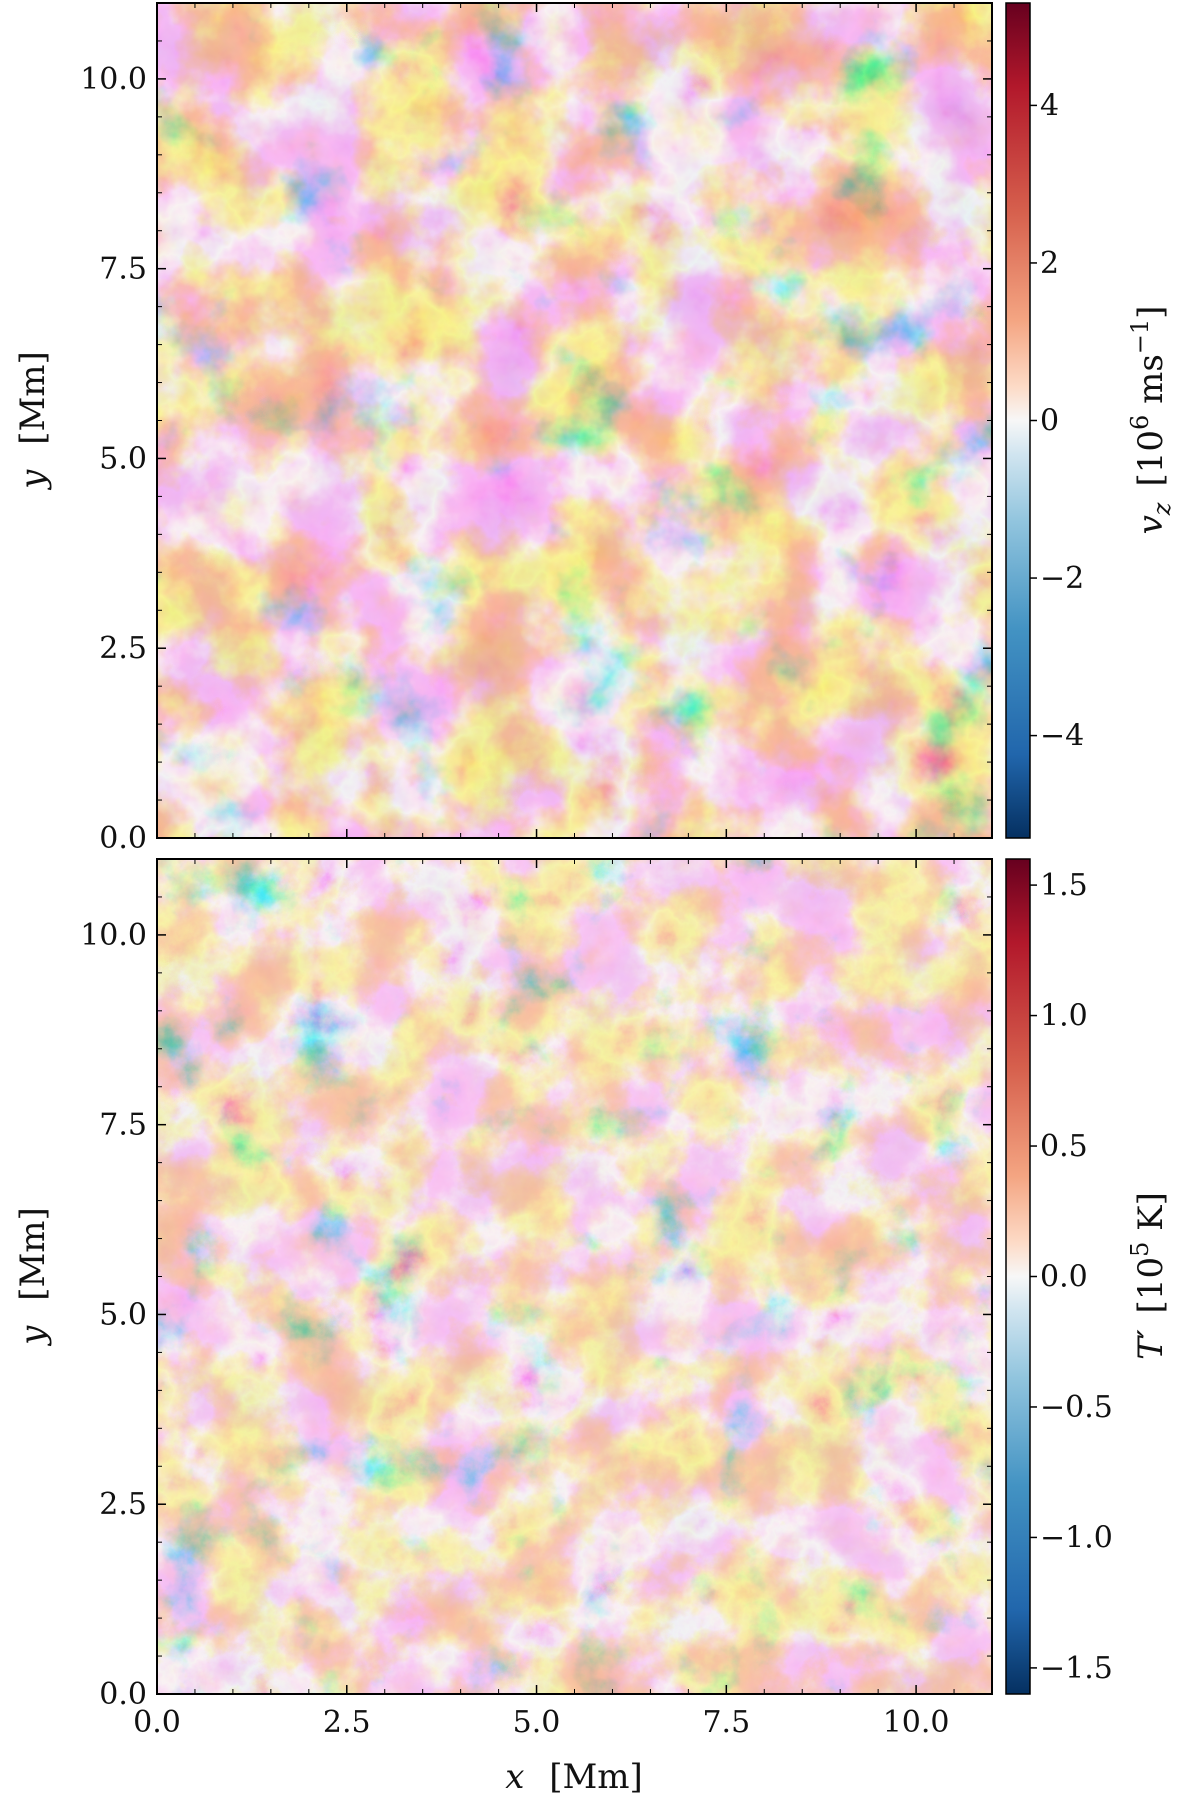 Image resolution: width=1200 pixels, height=1795 pixels. What do you see at coordinates (1151, 1344) in the screenshot?
I see `bottom-colorbar-var: T′` at bounding box center [1151, 1344].